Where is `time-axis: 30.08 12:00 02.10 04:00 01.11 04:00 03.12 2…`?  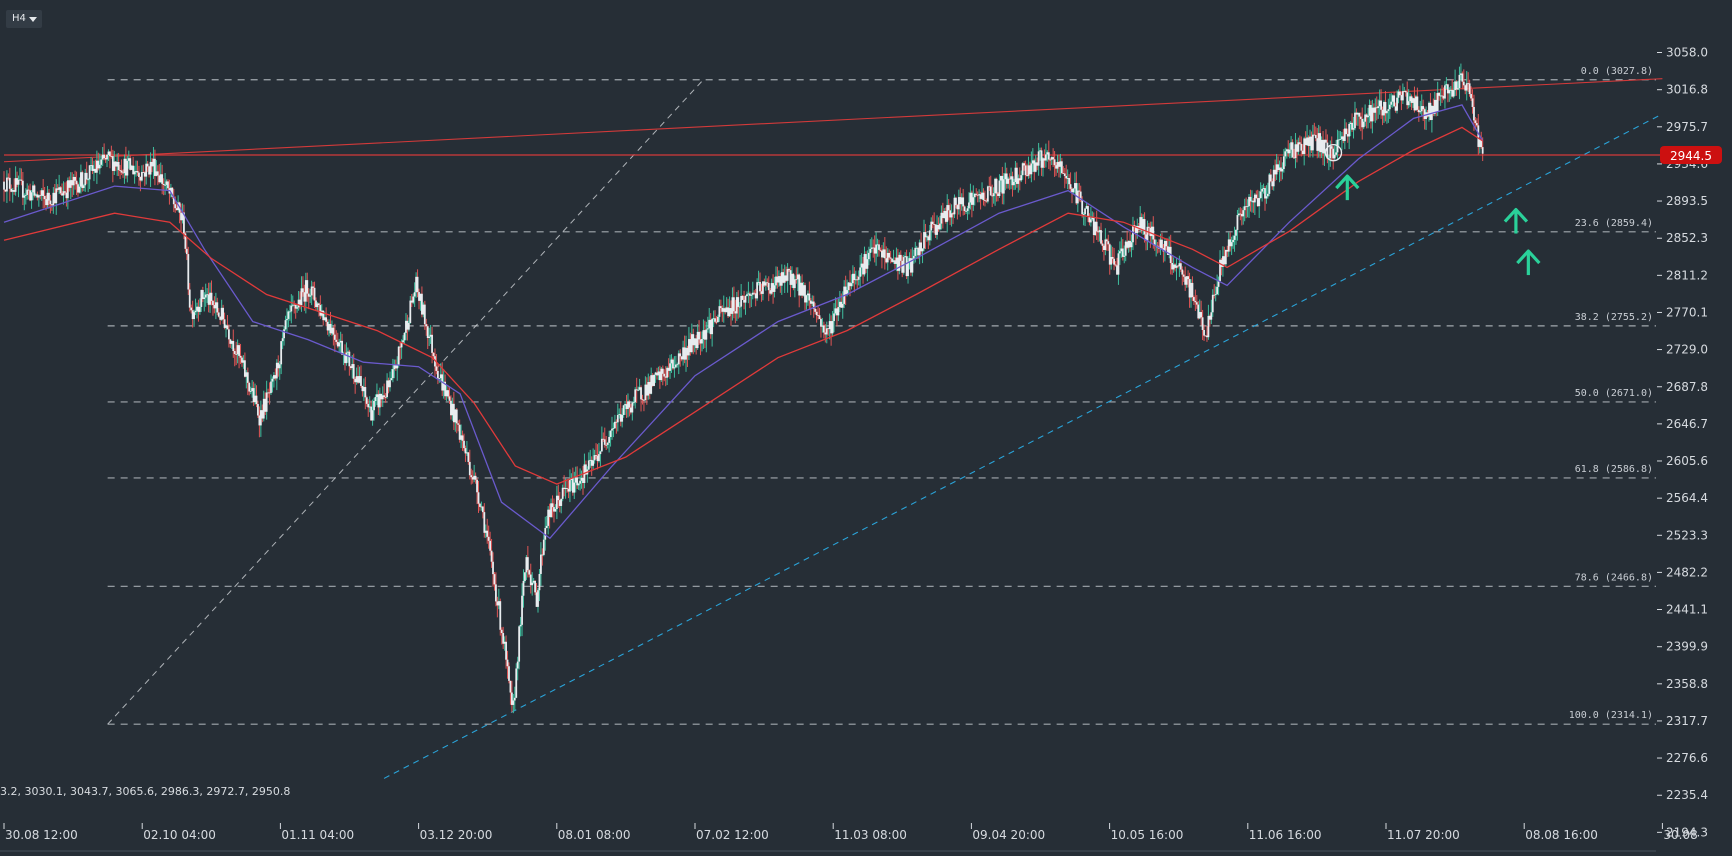
time-axis: 30.08 12:00 02.10 04:00 01.11 04:00 03.12 2… is located at coordinates (849, 837).